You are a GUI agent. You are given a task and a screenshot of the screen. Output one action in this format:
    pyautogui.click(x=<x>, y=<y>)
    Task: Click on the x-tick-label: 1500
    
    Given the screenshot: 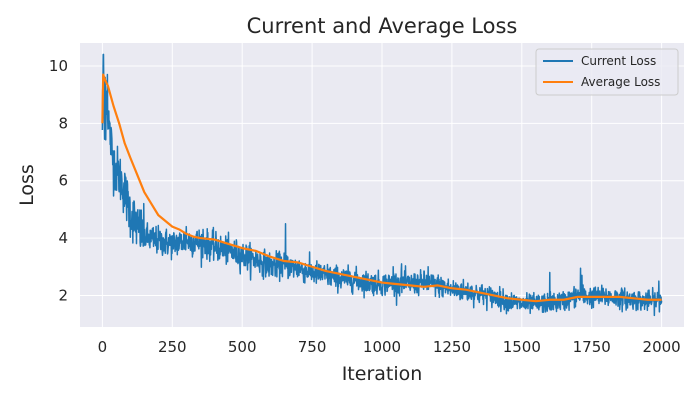 What is the action you would take?
    pyautogui.click(x=522, y=347)
    